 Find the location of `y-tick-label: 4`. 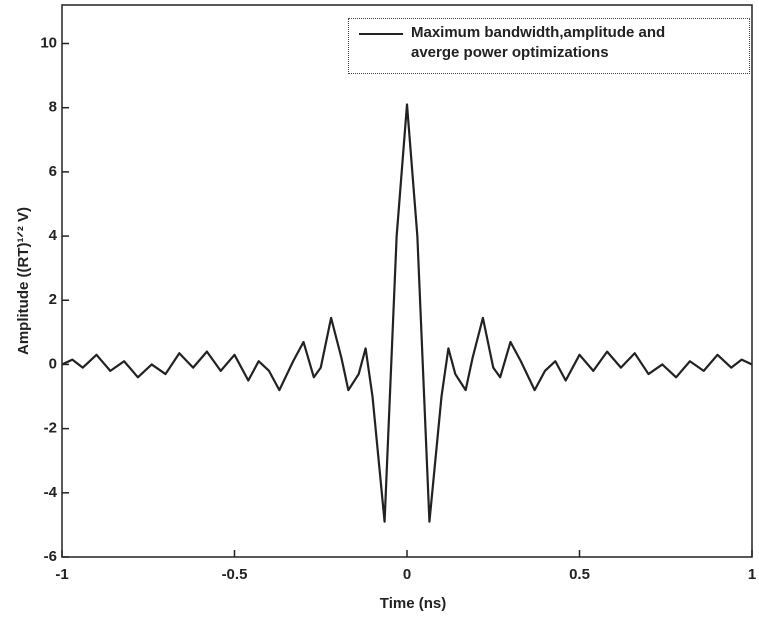

y-tick-label: 4 is located at coordinates (53, 235).